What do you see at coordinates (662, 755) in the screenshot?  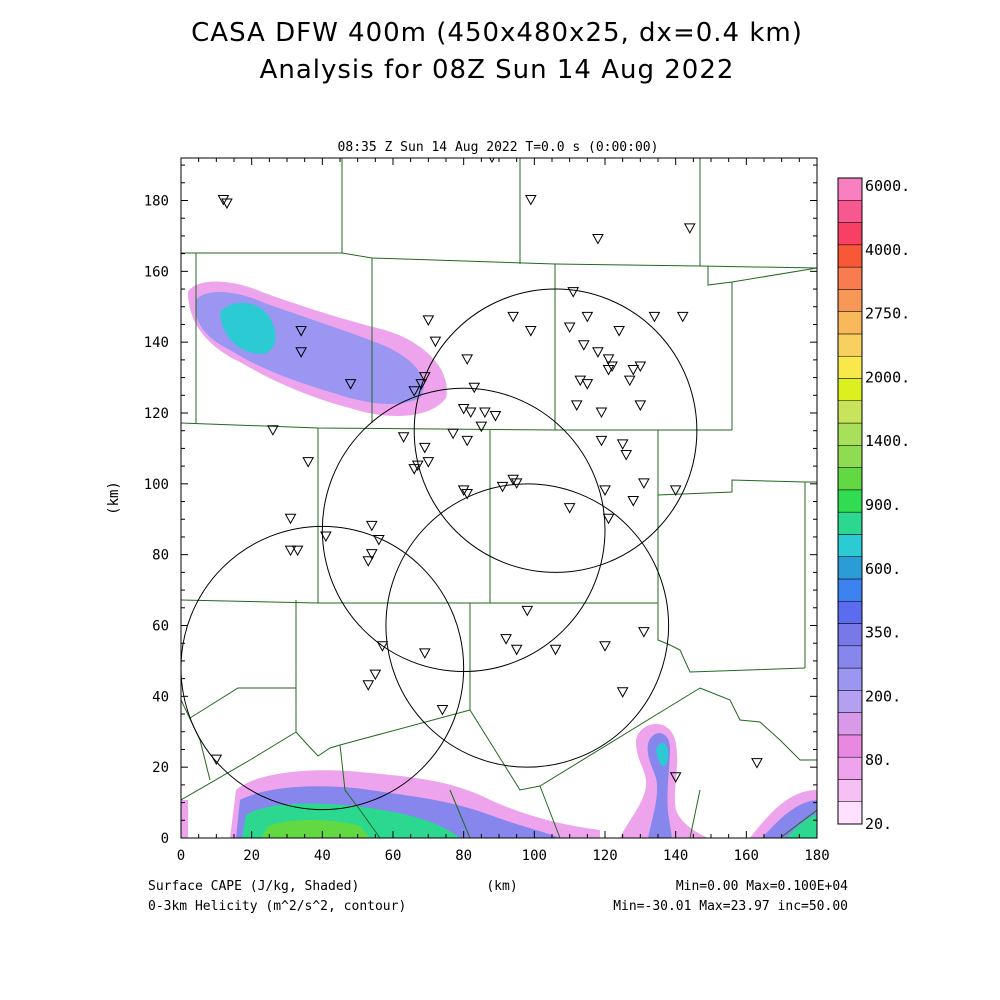 I see `cape-plume-southeast-max` at bounding box center [662, 755].